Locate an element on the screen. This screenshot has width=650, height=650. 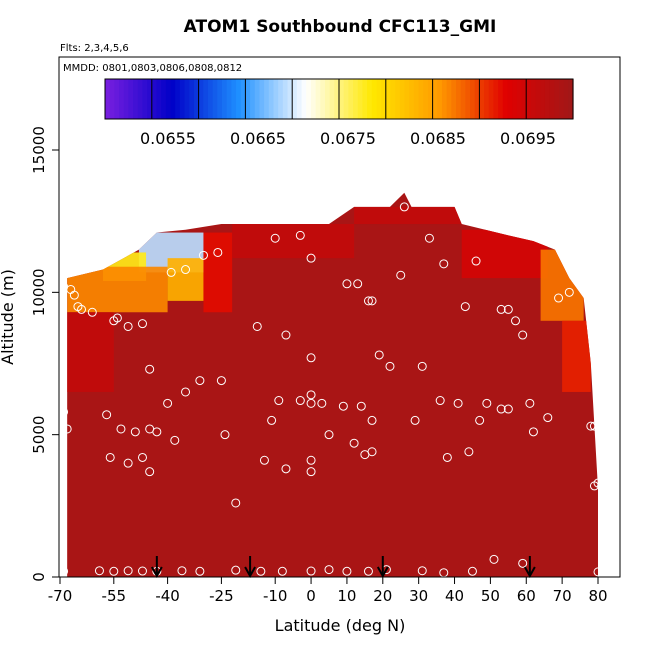
x-tick-label: 80 is located at coordinates (597, 596).